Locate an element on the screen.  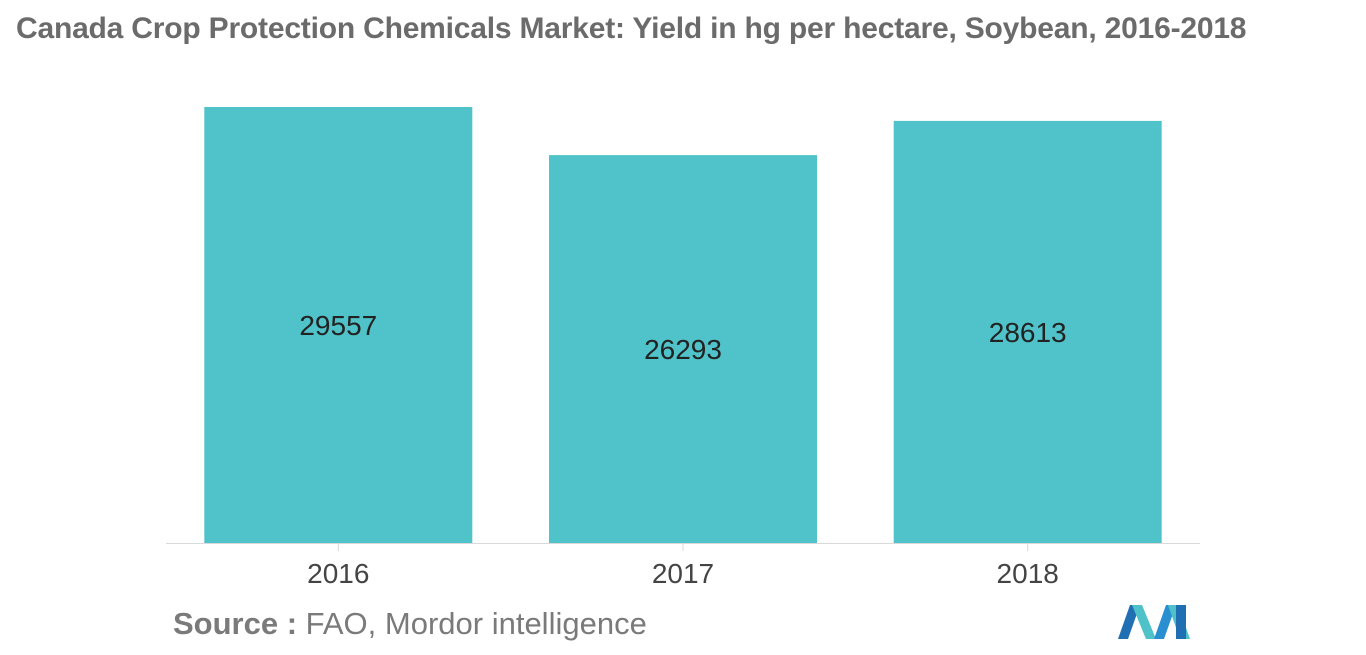
mordor-intelligence-logo-icon is located at coordinates (1154, 622).